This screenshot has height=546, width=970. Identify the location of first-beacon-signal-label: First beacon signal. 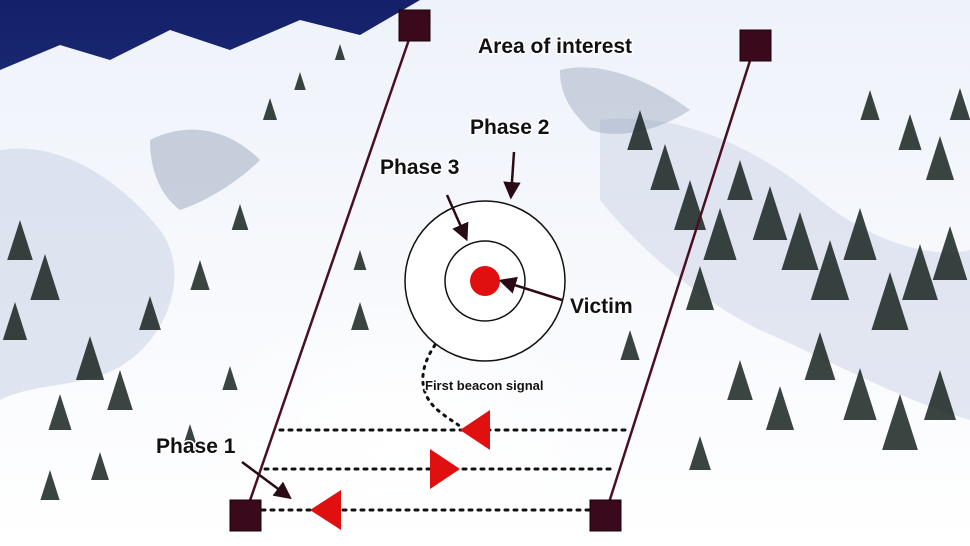
(484, 385).